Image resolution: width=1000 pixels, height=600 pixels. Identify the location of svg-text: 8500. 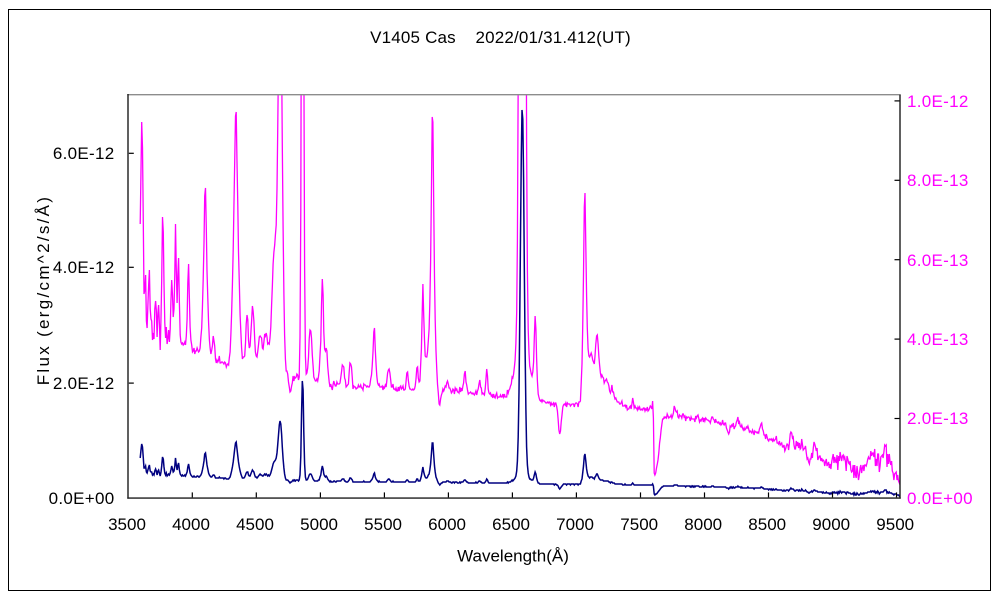
(767, 524).